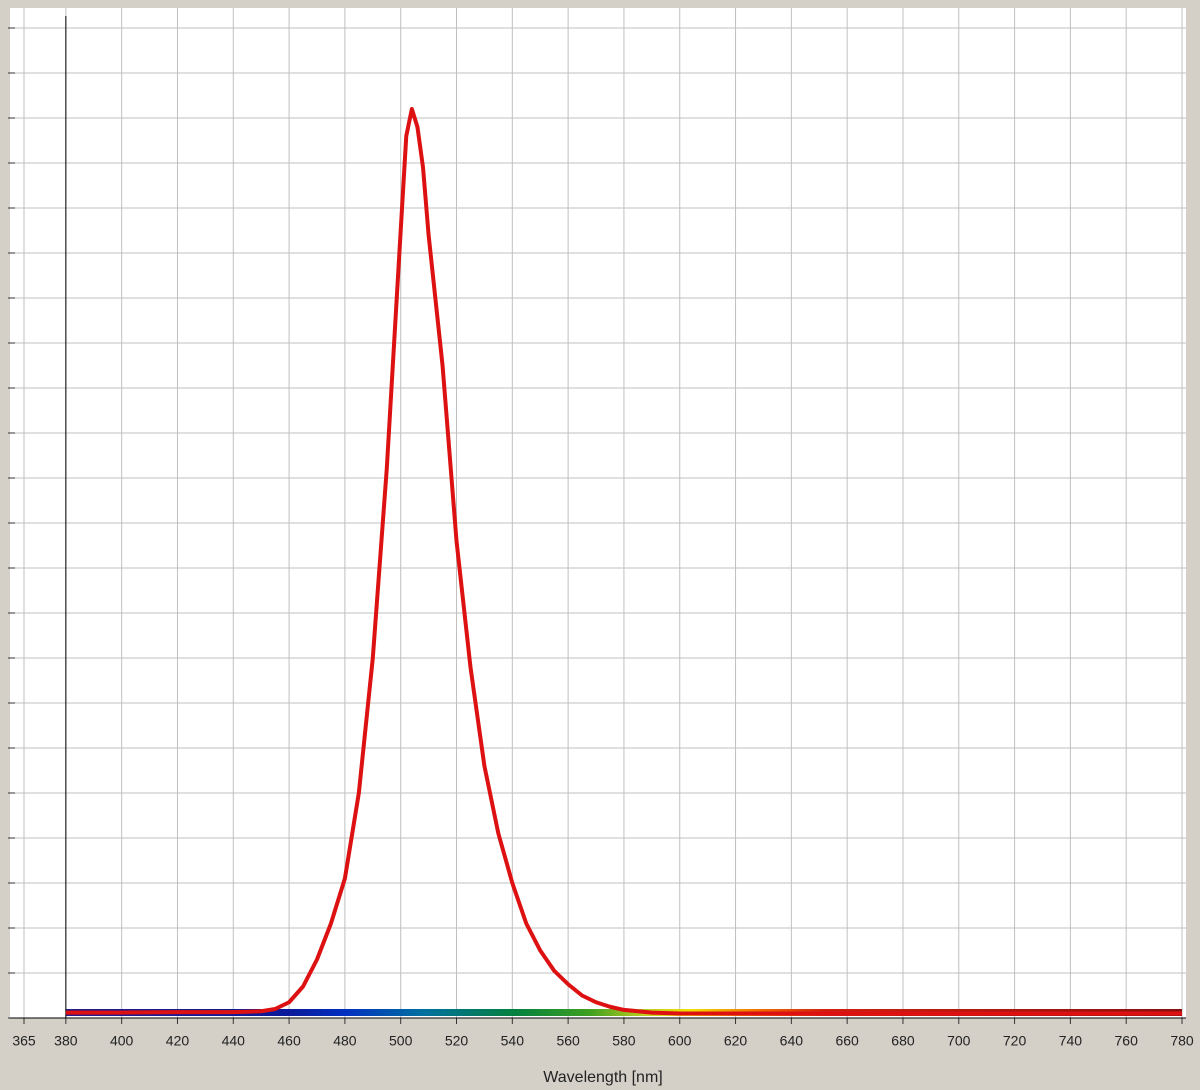 The width and height of the screenshot is (1200, 1090). Describe the element at coordinates (513, 1041) in the screenshot. I see `x-tick-label: 540` at that location.